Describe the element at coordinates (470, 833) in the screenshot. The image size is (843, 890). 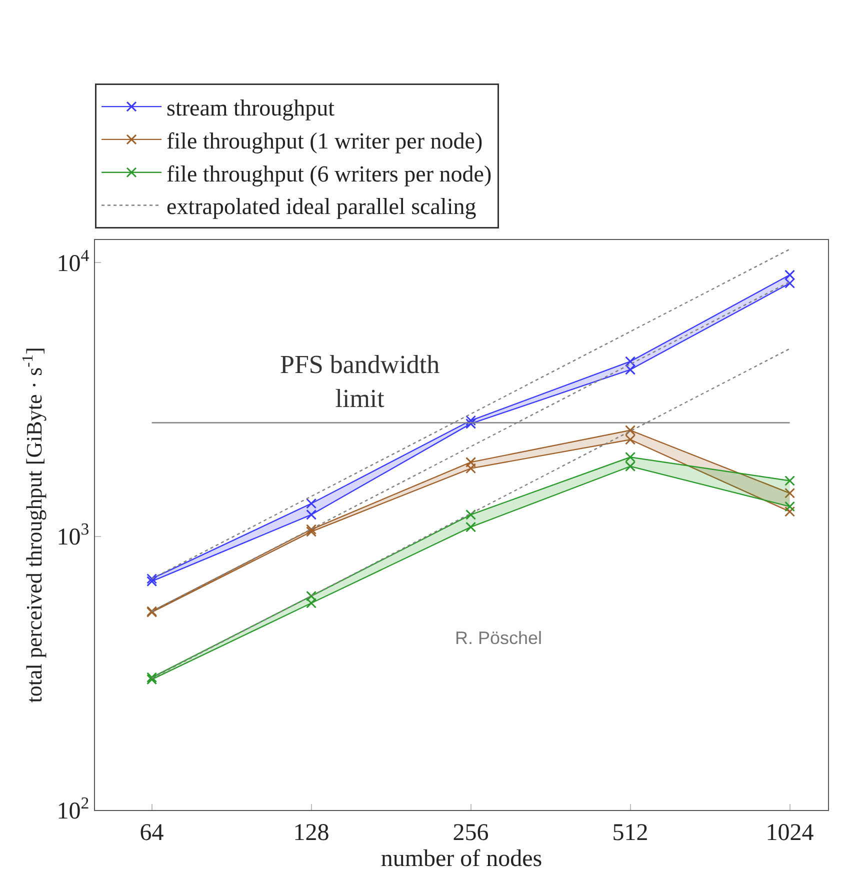
I see `x-tick-label: 256` at that location.